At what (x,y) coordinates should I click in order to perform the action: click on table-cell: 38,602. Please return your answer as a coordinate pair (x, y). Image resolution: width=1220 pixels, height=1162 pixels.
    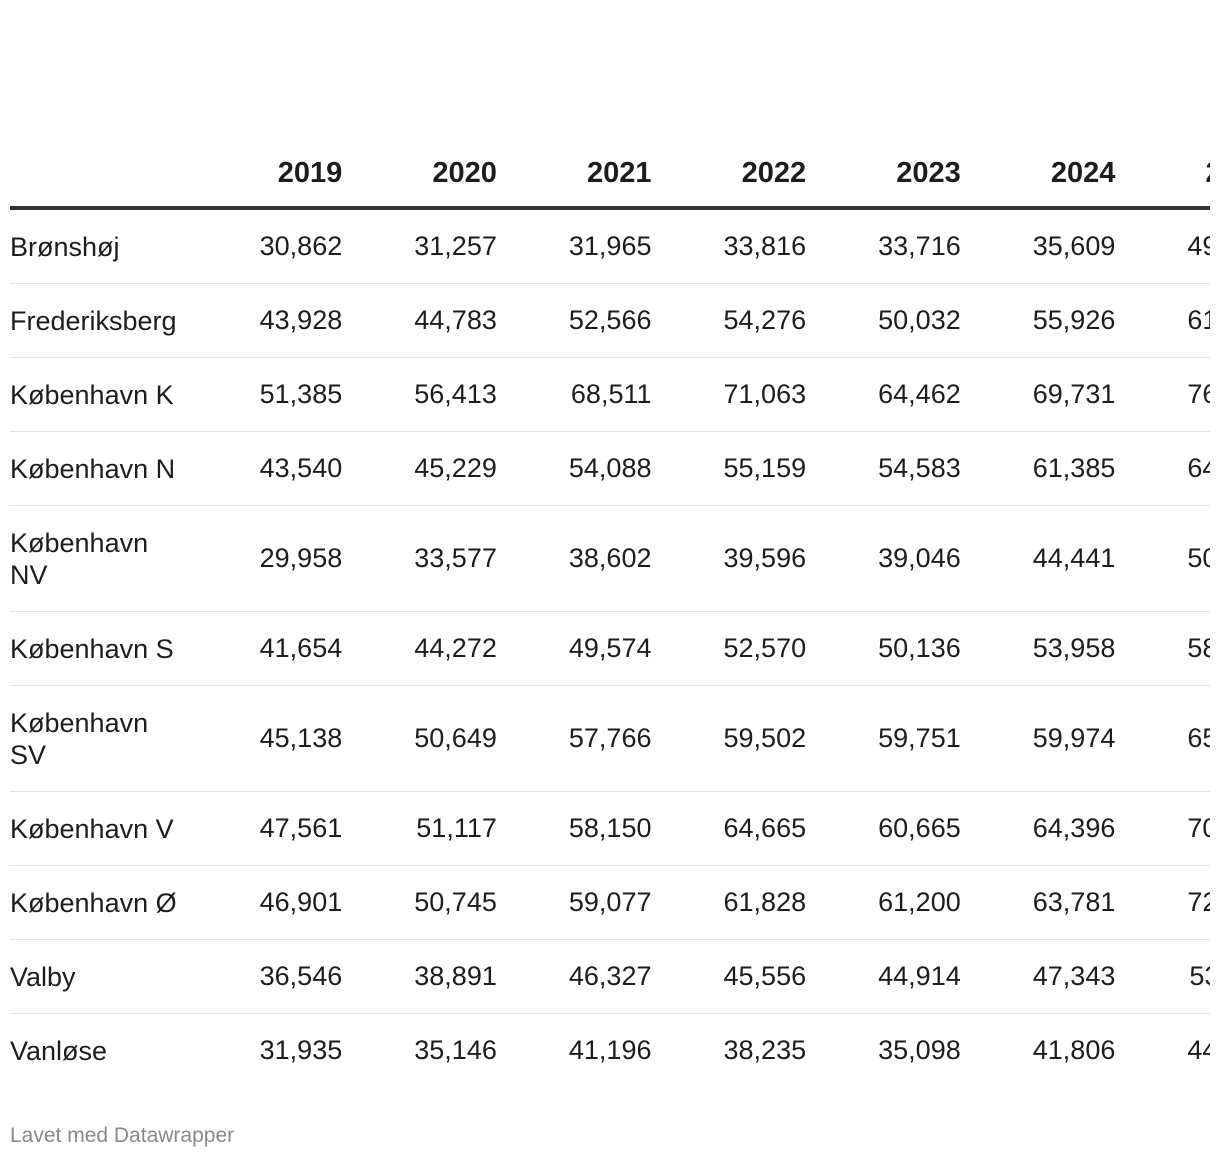
    Looking at the image, I should click on (574, 558).